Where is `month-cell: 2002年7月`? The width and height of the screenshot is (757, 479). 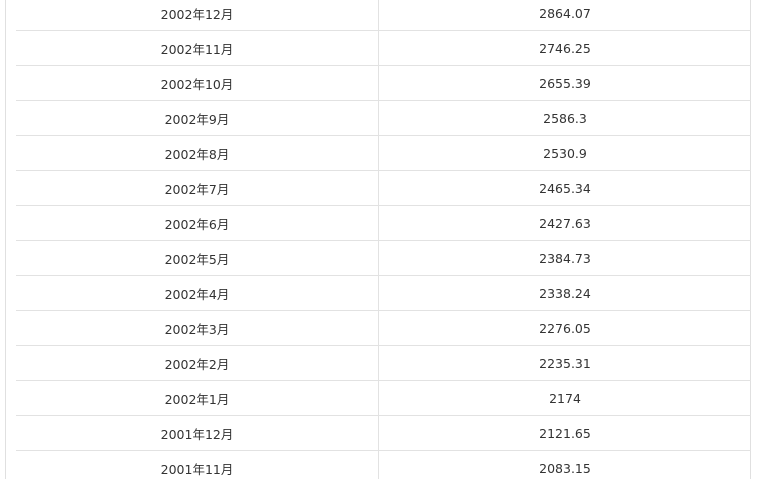
month-cell: 2002年7月 is located at coordinates (197, 188).